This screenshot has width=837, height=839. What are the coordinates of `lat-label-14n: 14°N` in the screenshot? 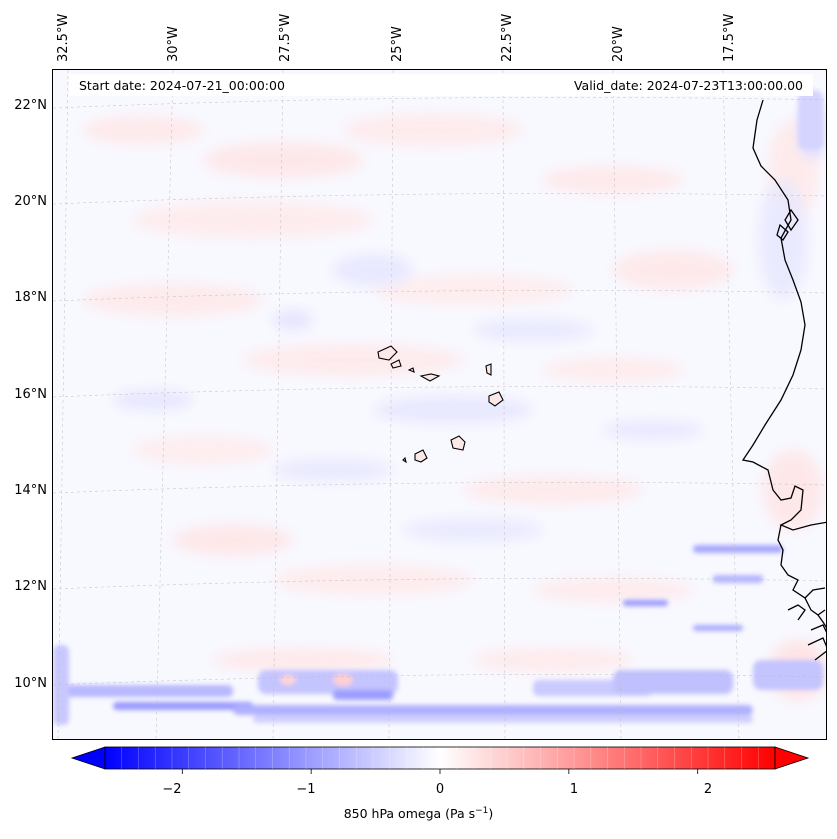 It's located at (30, 490).